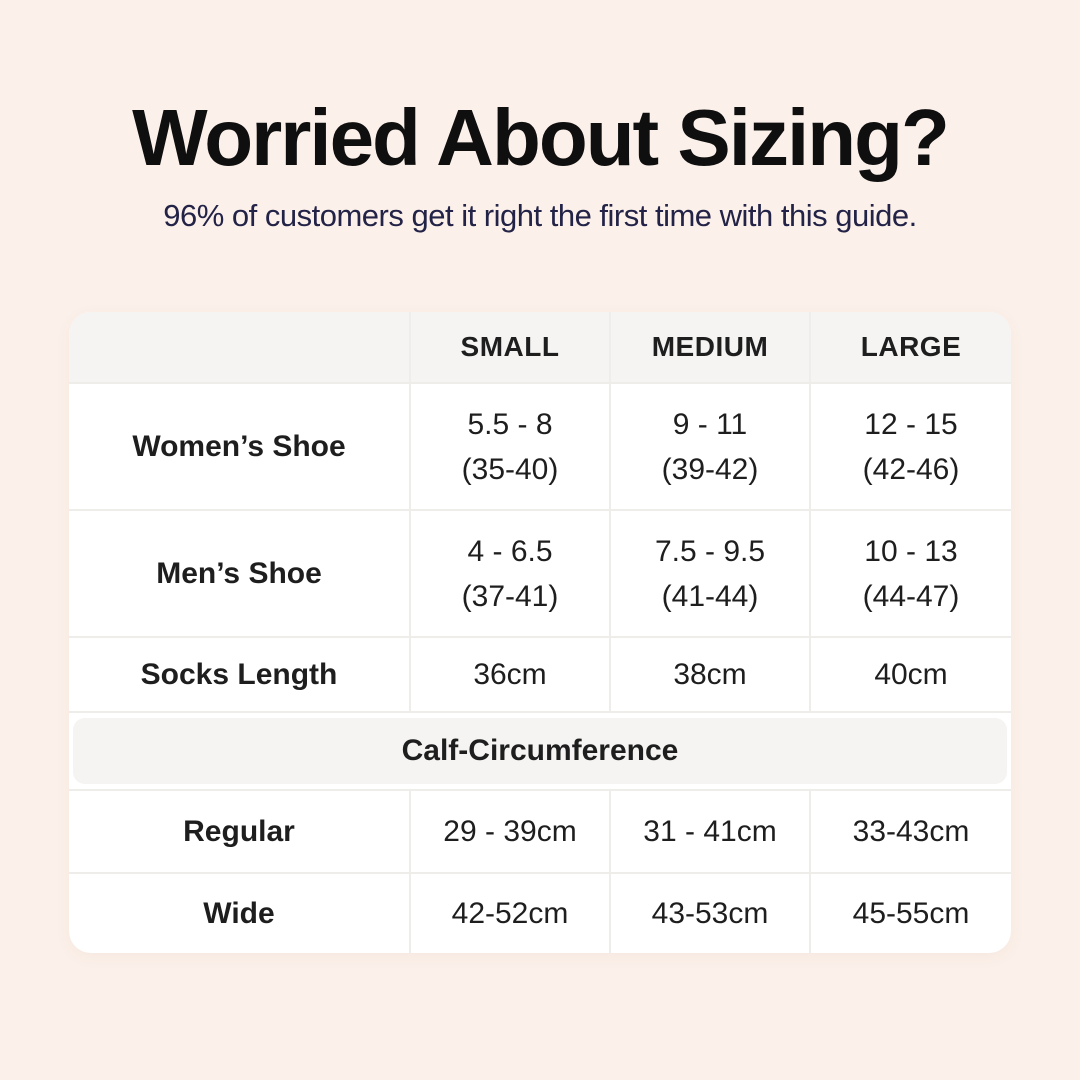 The width and height of the screenshot is (1080, 1080). Describe the element at coordinates (541, 137) in the screenshot. I see `page-title: Worried About Sizing?` at that location.